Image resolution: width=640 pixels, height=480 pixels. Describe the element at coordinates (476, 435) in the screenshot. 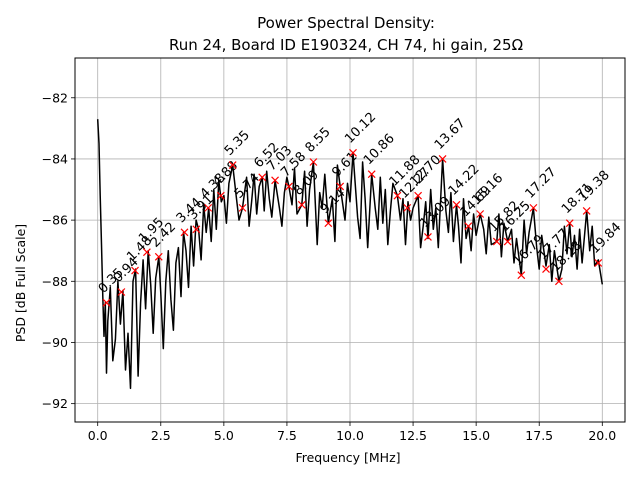

I see `x-tick-label: 15.0` at that location.